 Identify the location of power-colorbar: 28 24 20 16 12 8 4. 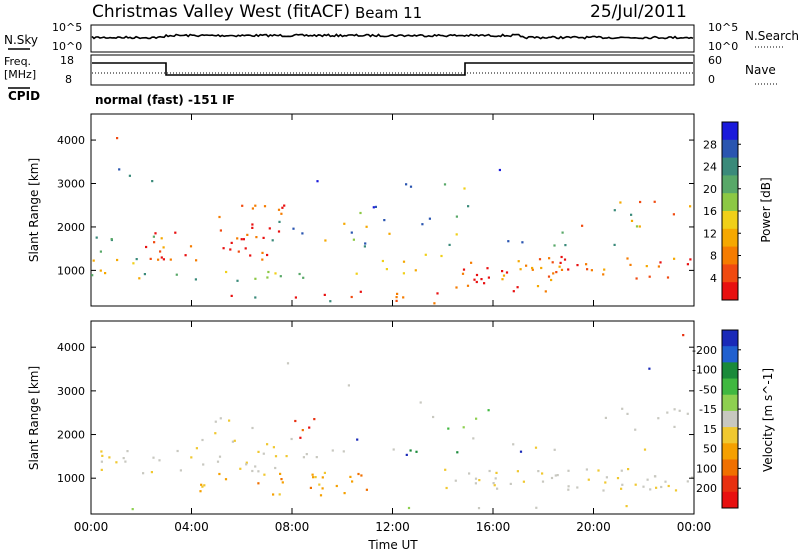
(722, 211).